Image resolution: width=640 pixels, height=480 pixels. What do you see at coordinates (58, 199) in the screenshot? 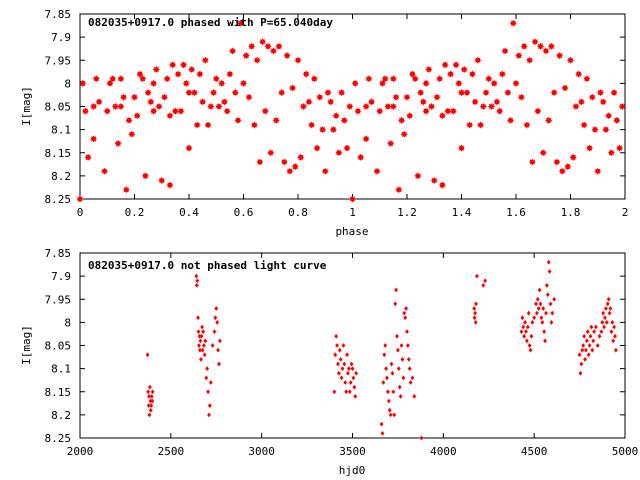
I see `y-tick-label: 8.25` at bounding box center [58, 199].